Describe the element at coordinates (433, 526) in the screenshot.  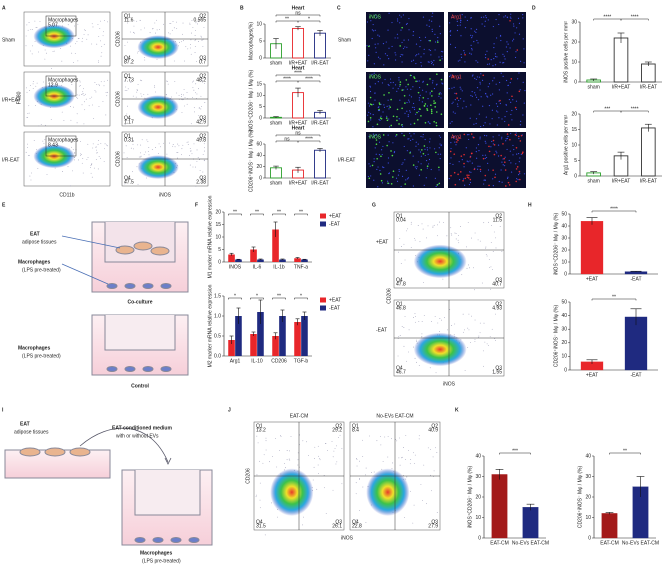
I see `label: 27.9` at that location.